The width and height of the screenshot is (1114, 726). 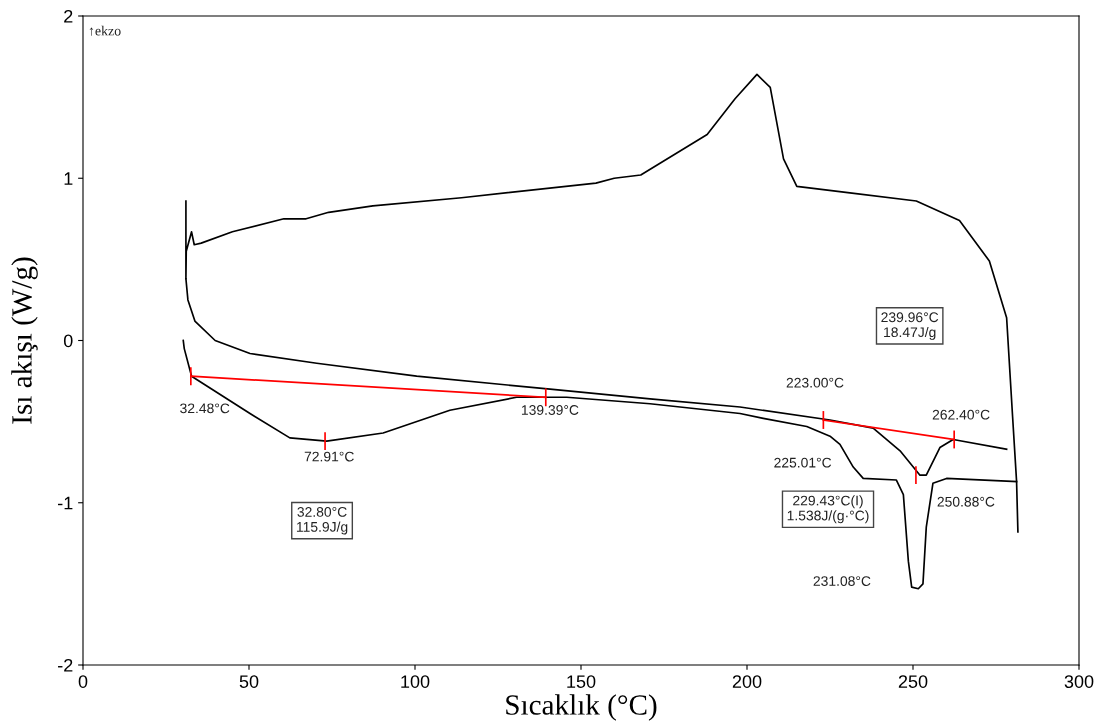 What do you see at coordinates (966, 501) in the screenshot?
I see `annotation: 250.88°C` at bounding box center [966, 501].